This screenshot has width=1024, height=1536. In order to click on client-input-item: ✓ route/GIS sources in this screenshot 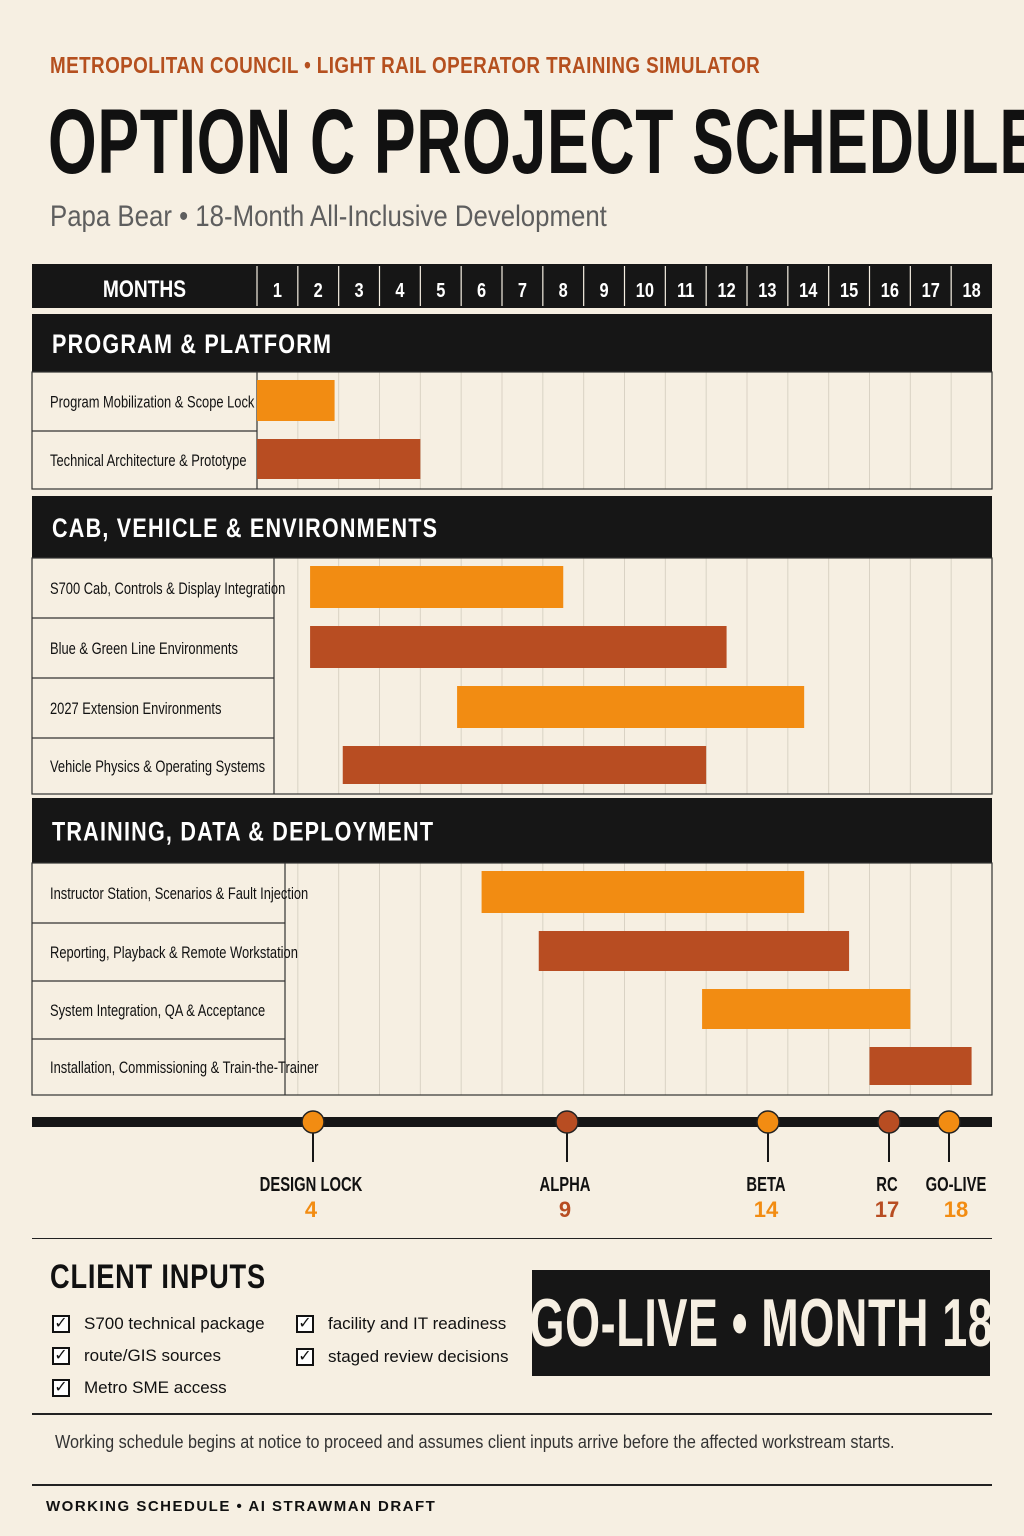, I will do `click(136, 1356)`.